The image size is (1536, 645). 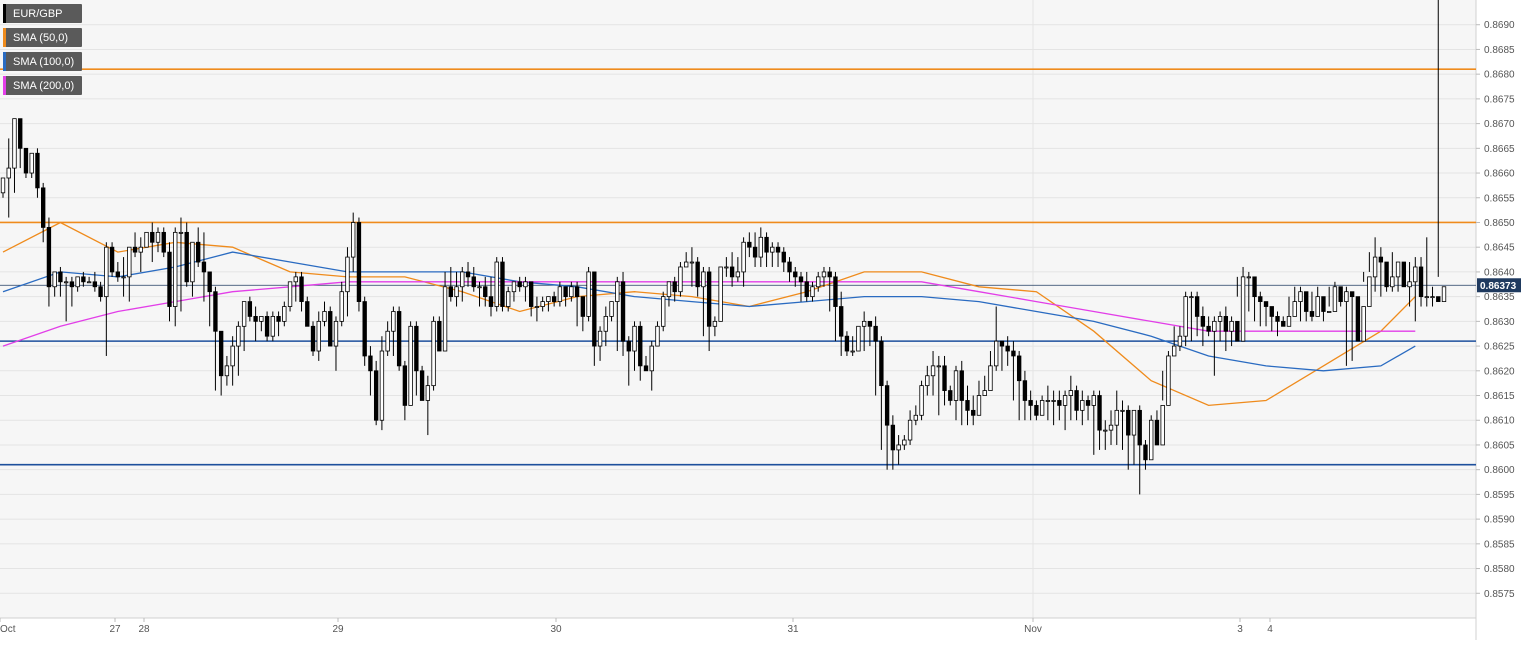 I want to click on x-tick-label: 31, so click(x=793, y=629).